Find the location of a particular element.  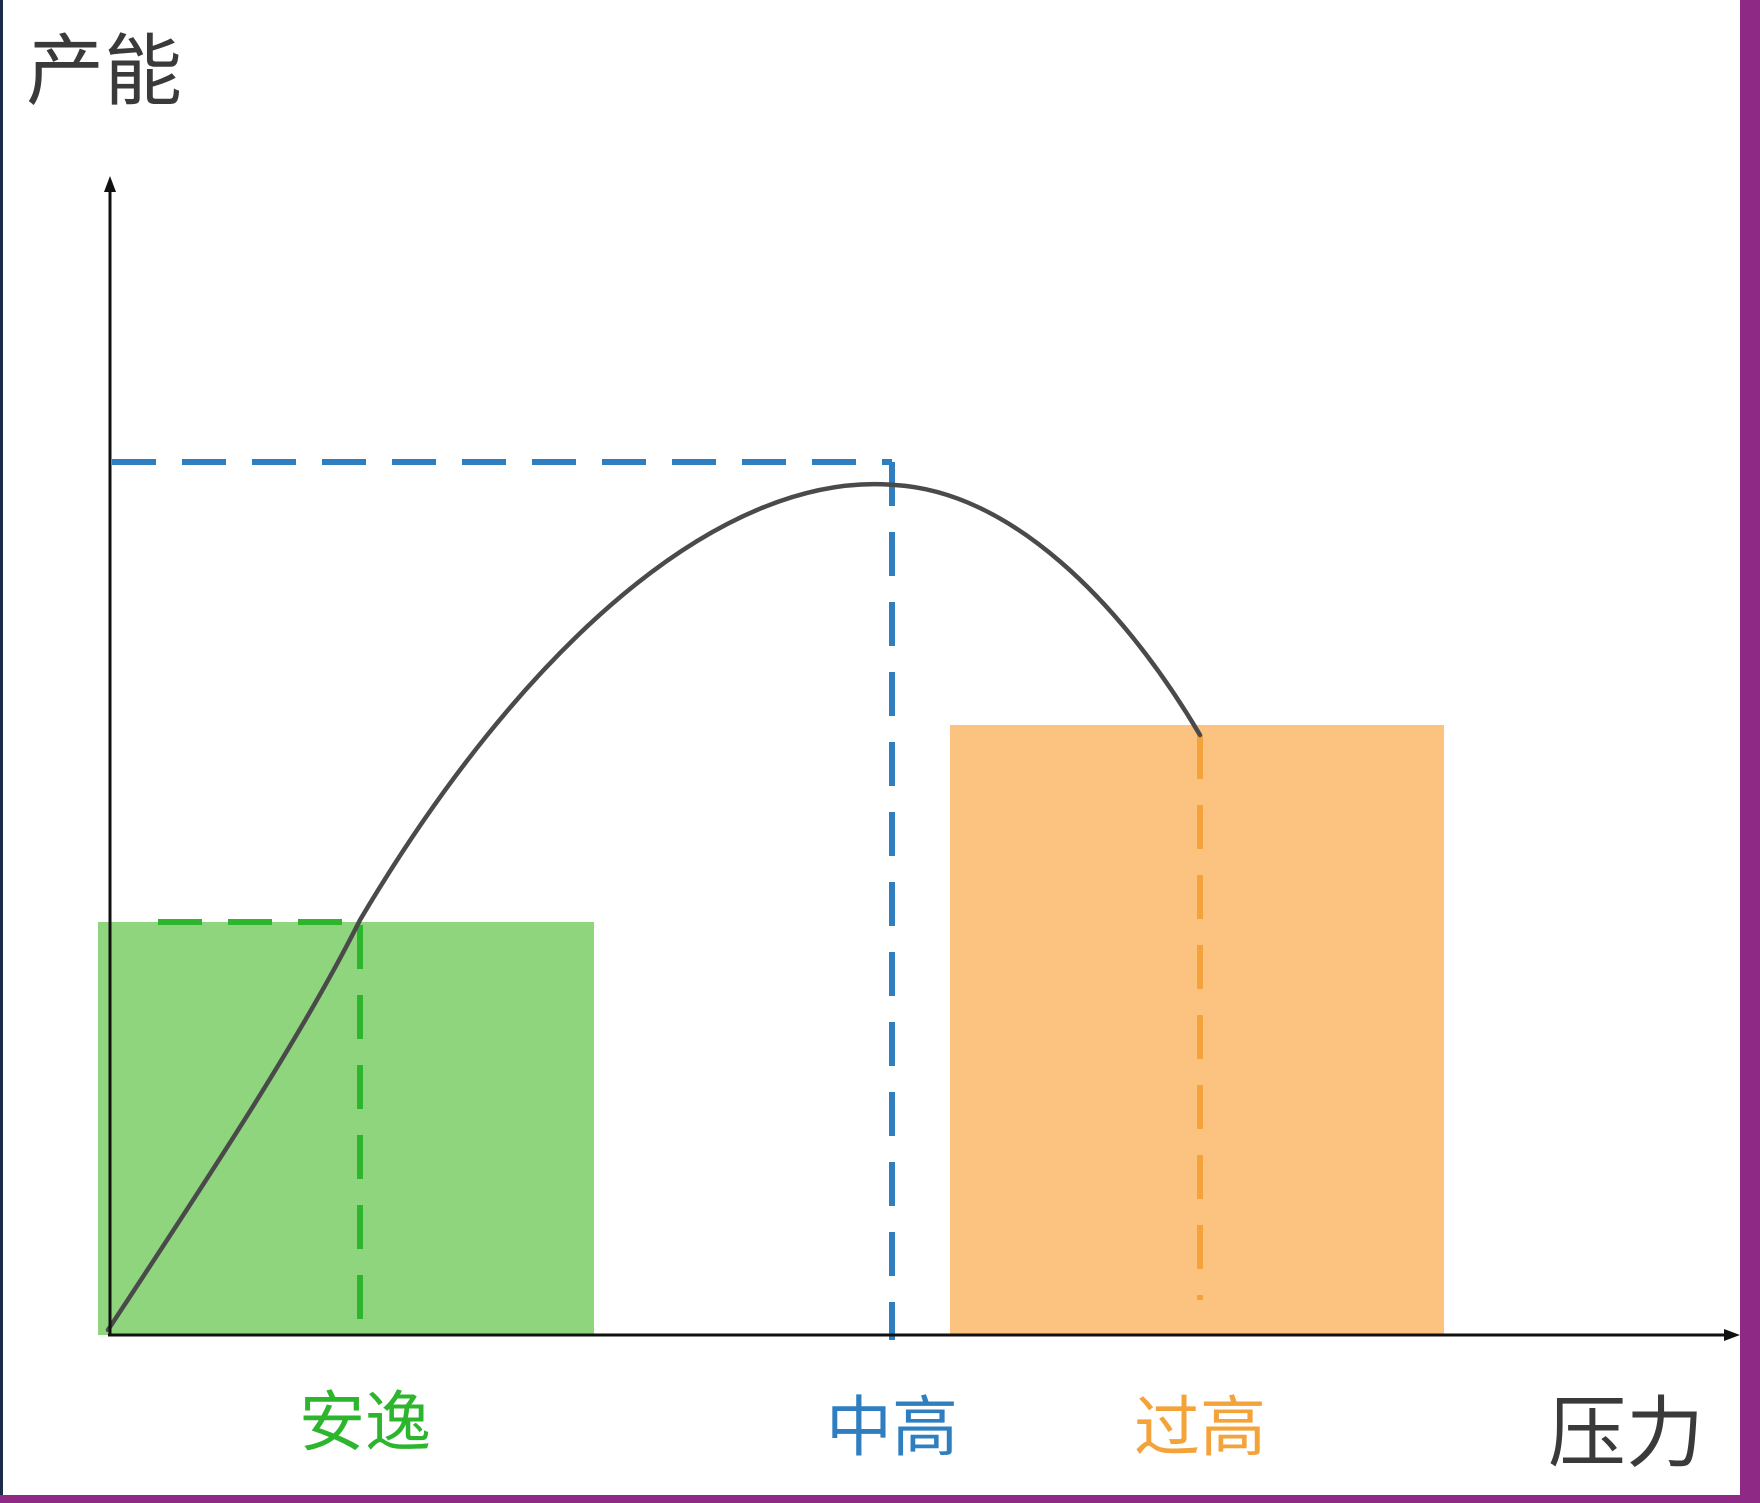

x-axis-label: 压力 is located at coordinates (1626, 1434).